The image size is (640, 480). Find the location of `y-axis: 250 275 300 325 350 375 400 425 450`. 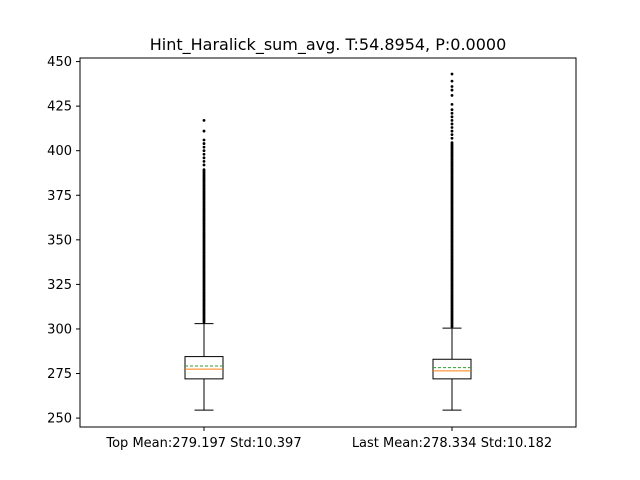

y-axis: 250 275 300 325 350 375 400 425 450 is located at coordinates (63, 241).